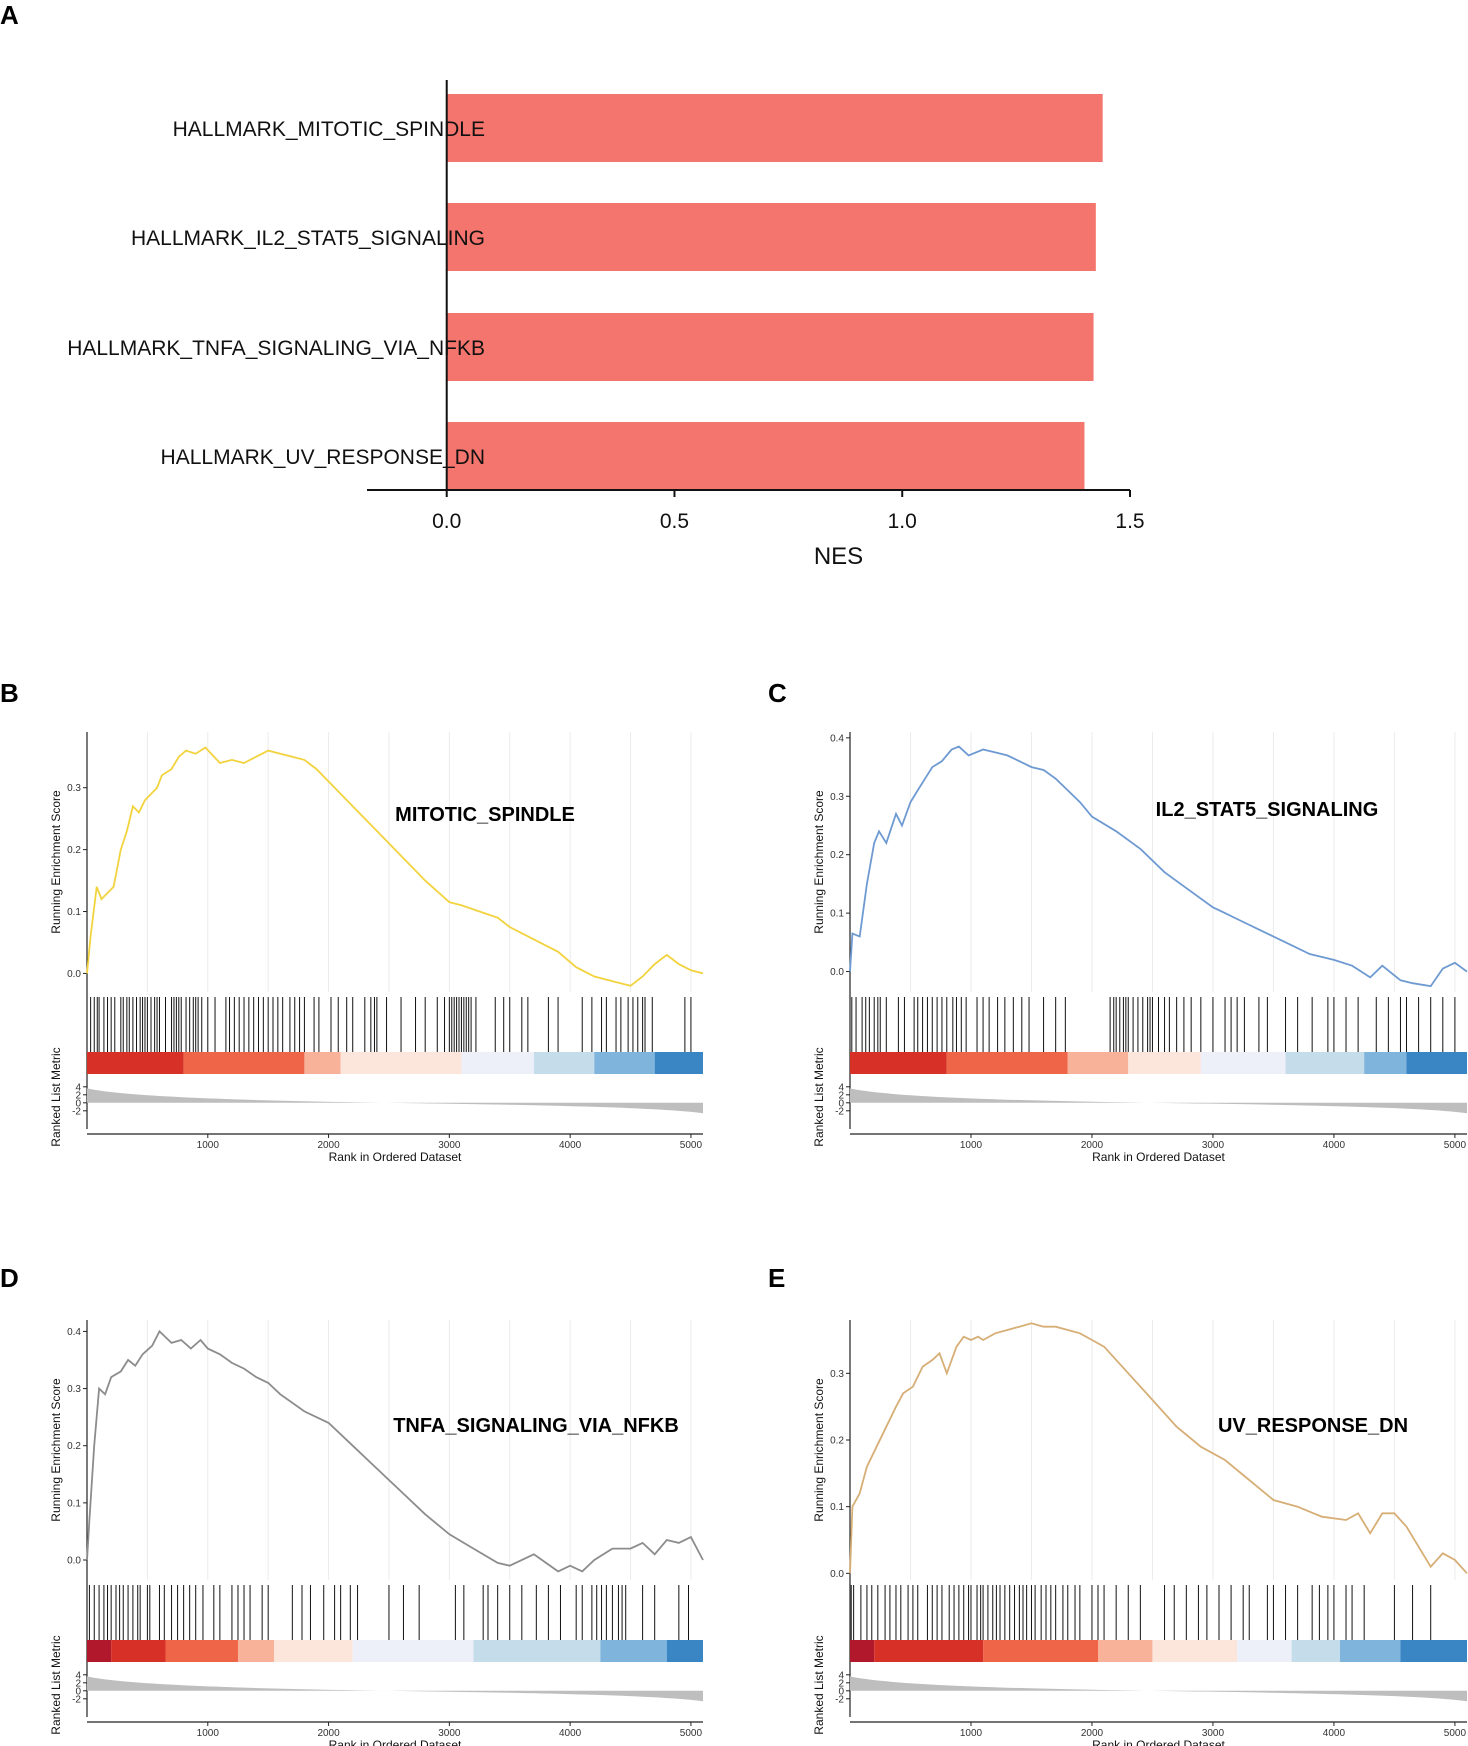 The height and width of the screenshot is (1746, 1468). I want to click on category-label: HALLMARK_MITOTIC_SPINDLE, so click(329, 129).